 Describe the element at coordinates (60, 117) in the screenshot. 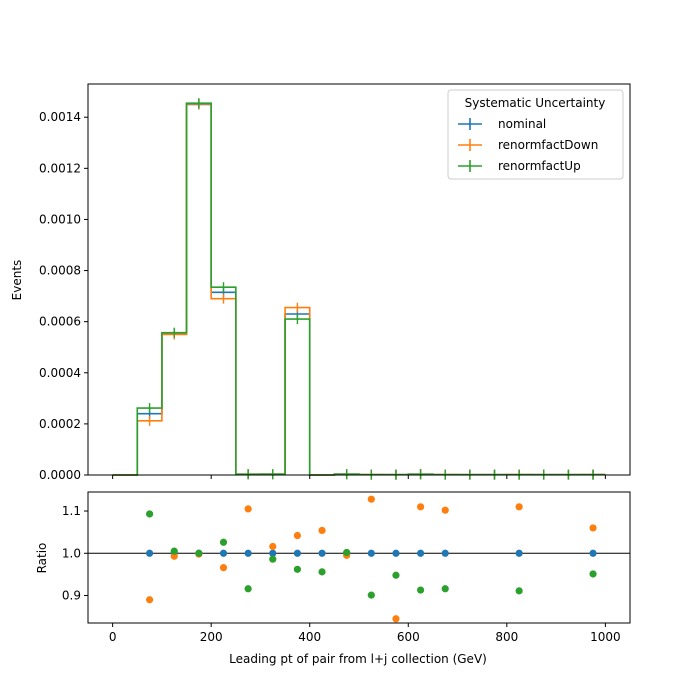

I see `main-y-tick-label: 0.0014` at that location.